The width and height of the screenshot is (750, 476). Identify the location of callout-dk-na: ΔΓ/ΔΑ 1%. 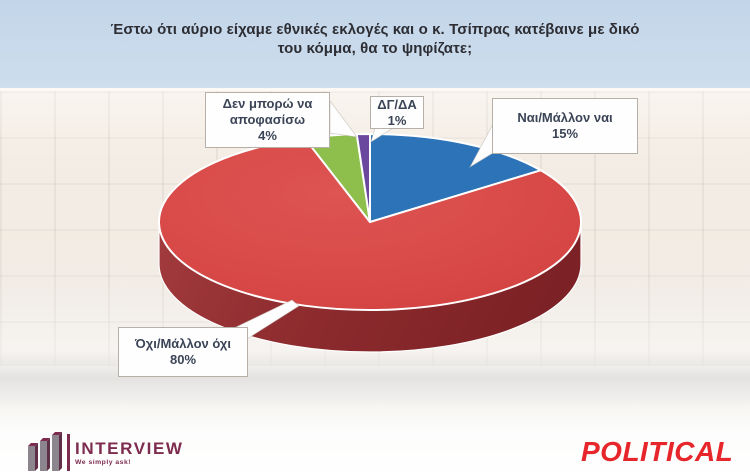
(397, 112).